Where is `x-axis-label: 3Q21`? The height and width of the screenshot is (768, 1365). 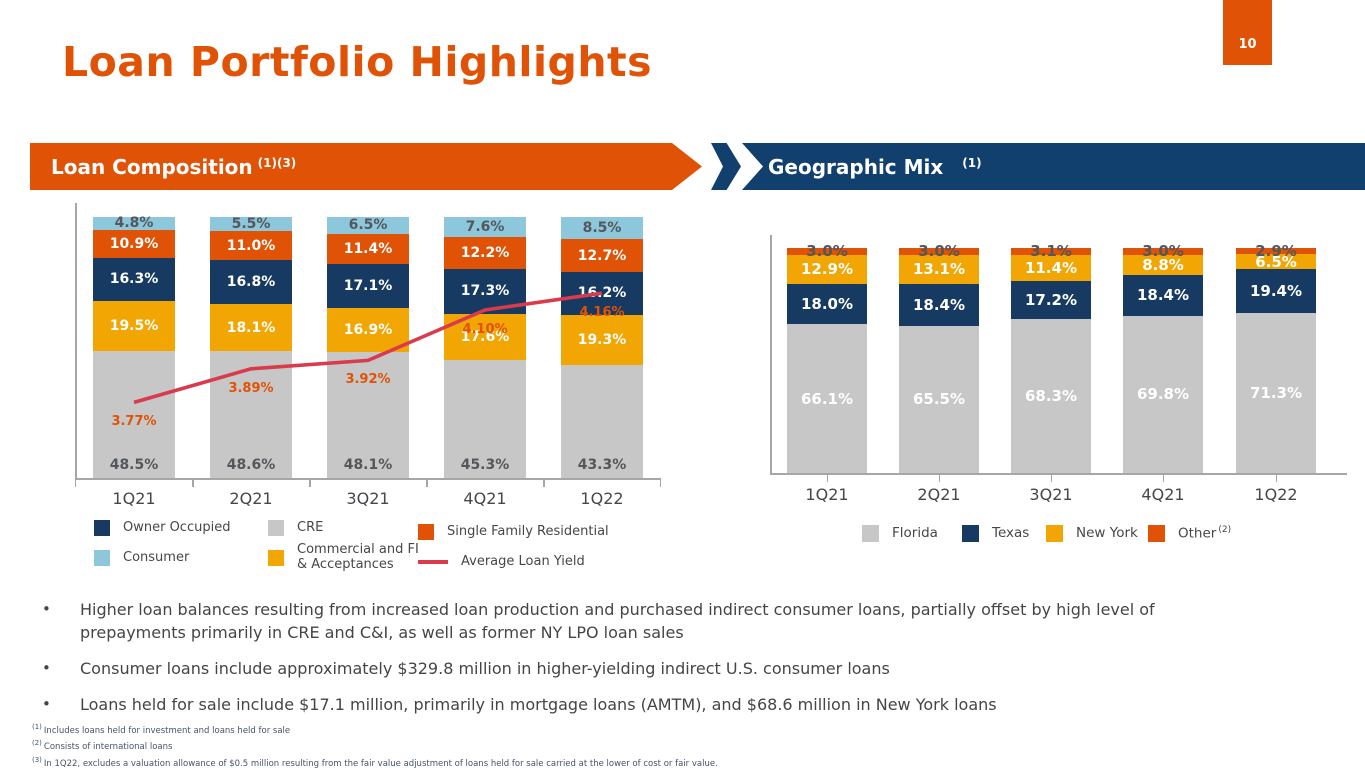 x-axis-label: 3Q21 is located at coordinates (1051, 494).